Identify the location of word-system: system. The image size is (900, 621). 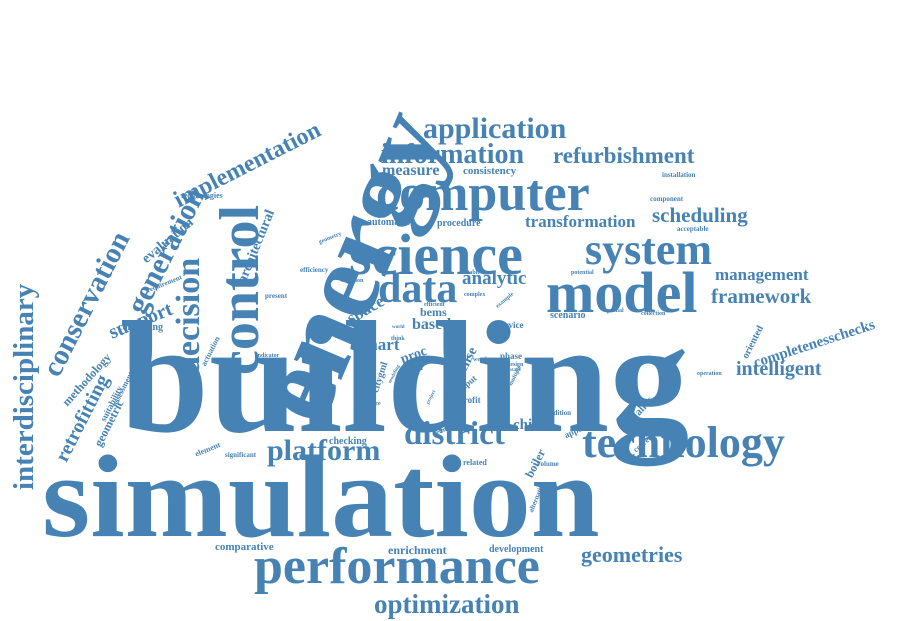
(649, 249).